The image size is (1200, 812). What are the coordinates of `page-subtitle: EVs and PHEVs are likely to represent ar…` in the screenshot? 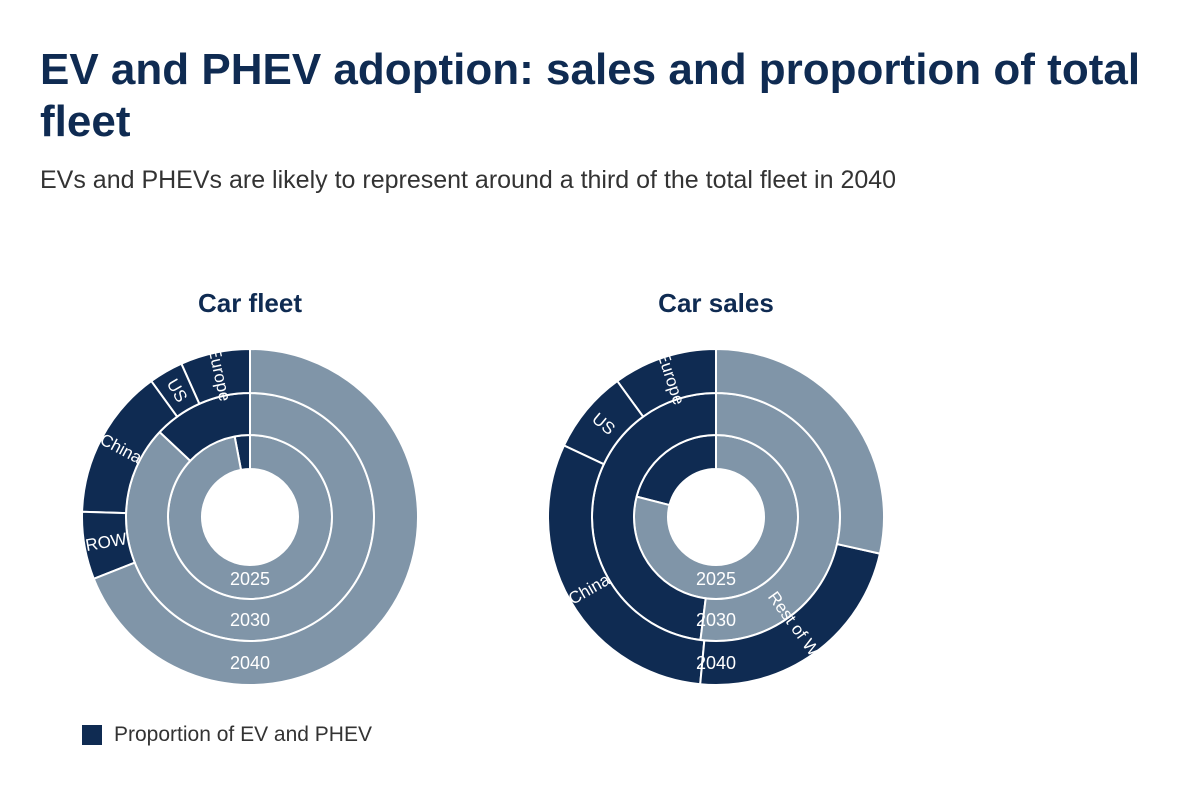 It's located at (468, 180).